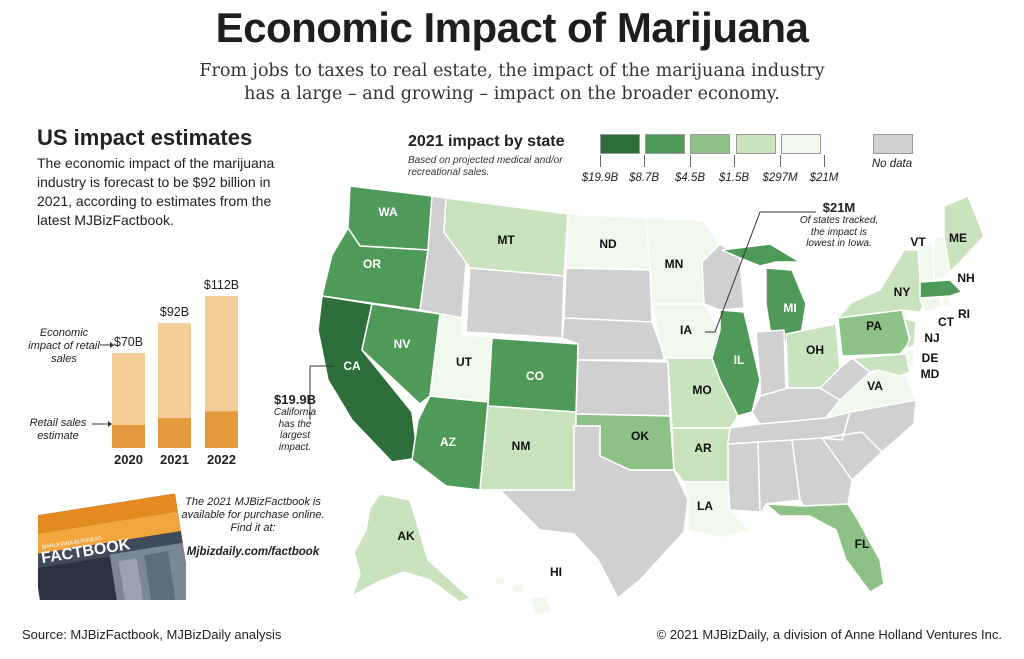 Image resolution: width=1024 pixels, height=659 pixels. I want to click on bar-year-label-2021: 2021, so click(174, 459).